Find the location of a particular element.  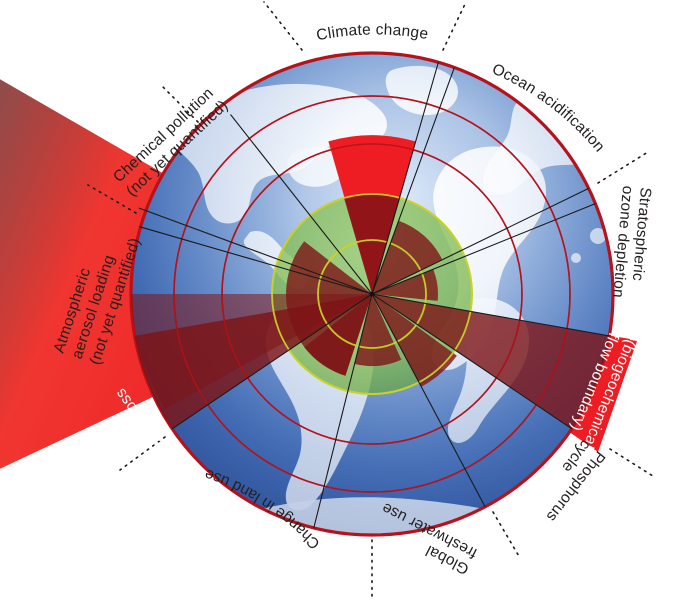

center-point is located at coordinates (372, 294).